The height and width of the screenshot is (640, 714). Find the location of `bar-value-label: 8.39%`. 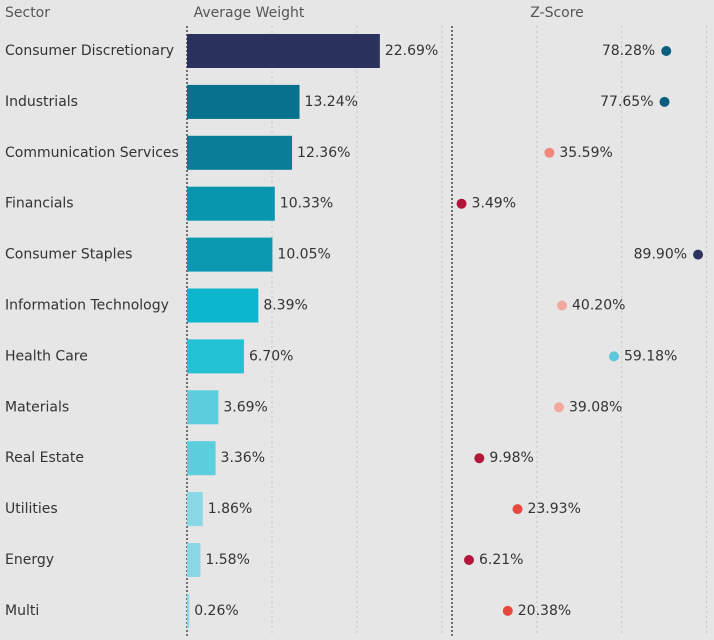

bar-value-label: 8.39% is located at coordinates (285, 306).